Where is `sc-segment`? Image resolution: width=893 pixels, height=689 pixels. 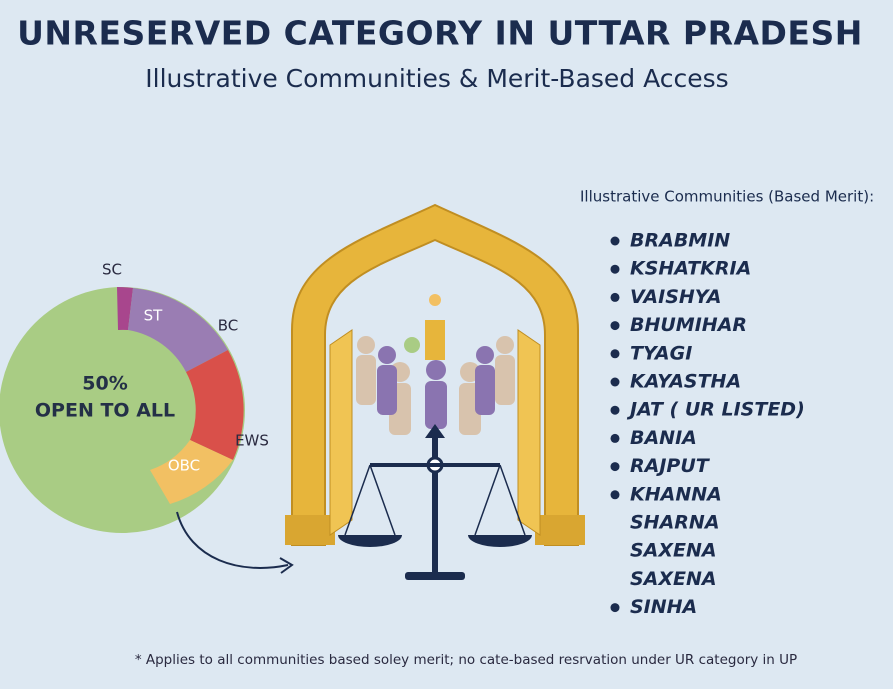 sc-segment is located at coordinates (125, 308).